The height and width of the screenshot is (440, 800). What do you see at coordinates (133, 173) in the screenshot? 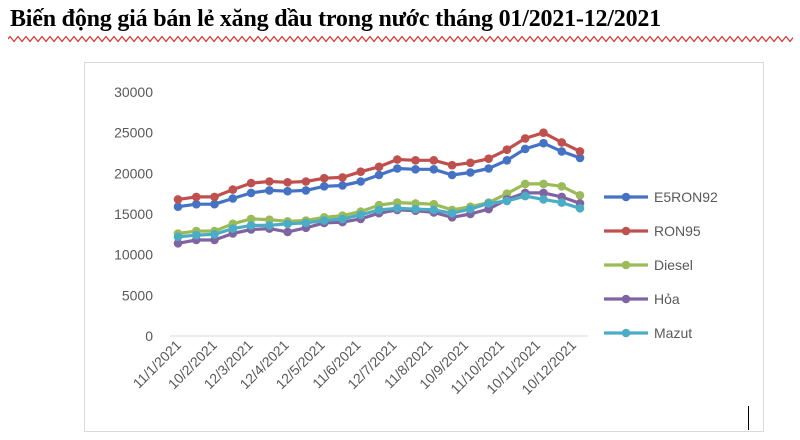
I see `y-tick-label: 20000` at bounding box center [133, 173].